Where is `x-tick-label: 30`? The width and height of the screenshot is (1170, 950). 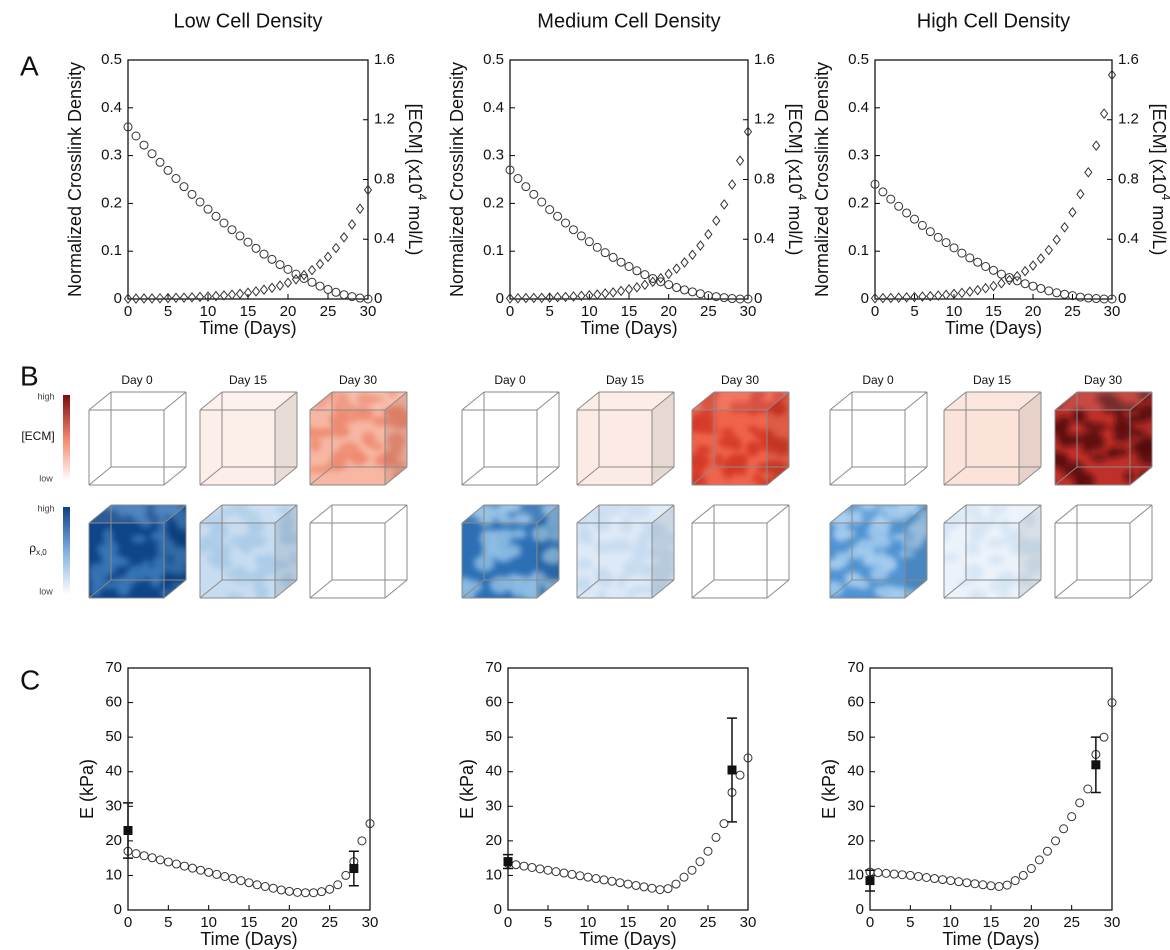 x-tick-label: 30 is located at coordinates (1112, 922).